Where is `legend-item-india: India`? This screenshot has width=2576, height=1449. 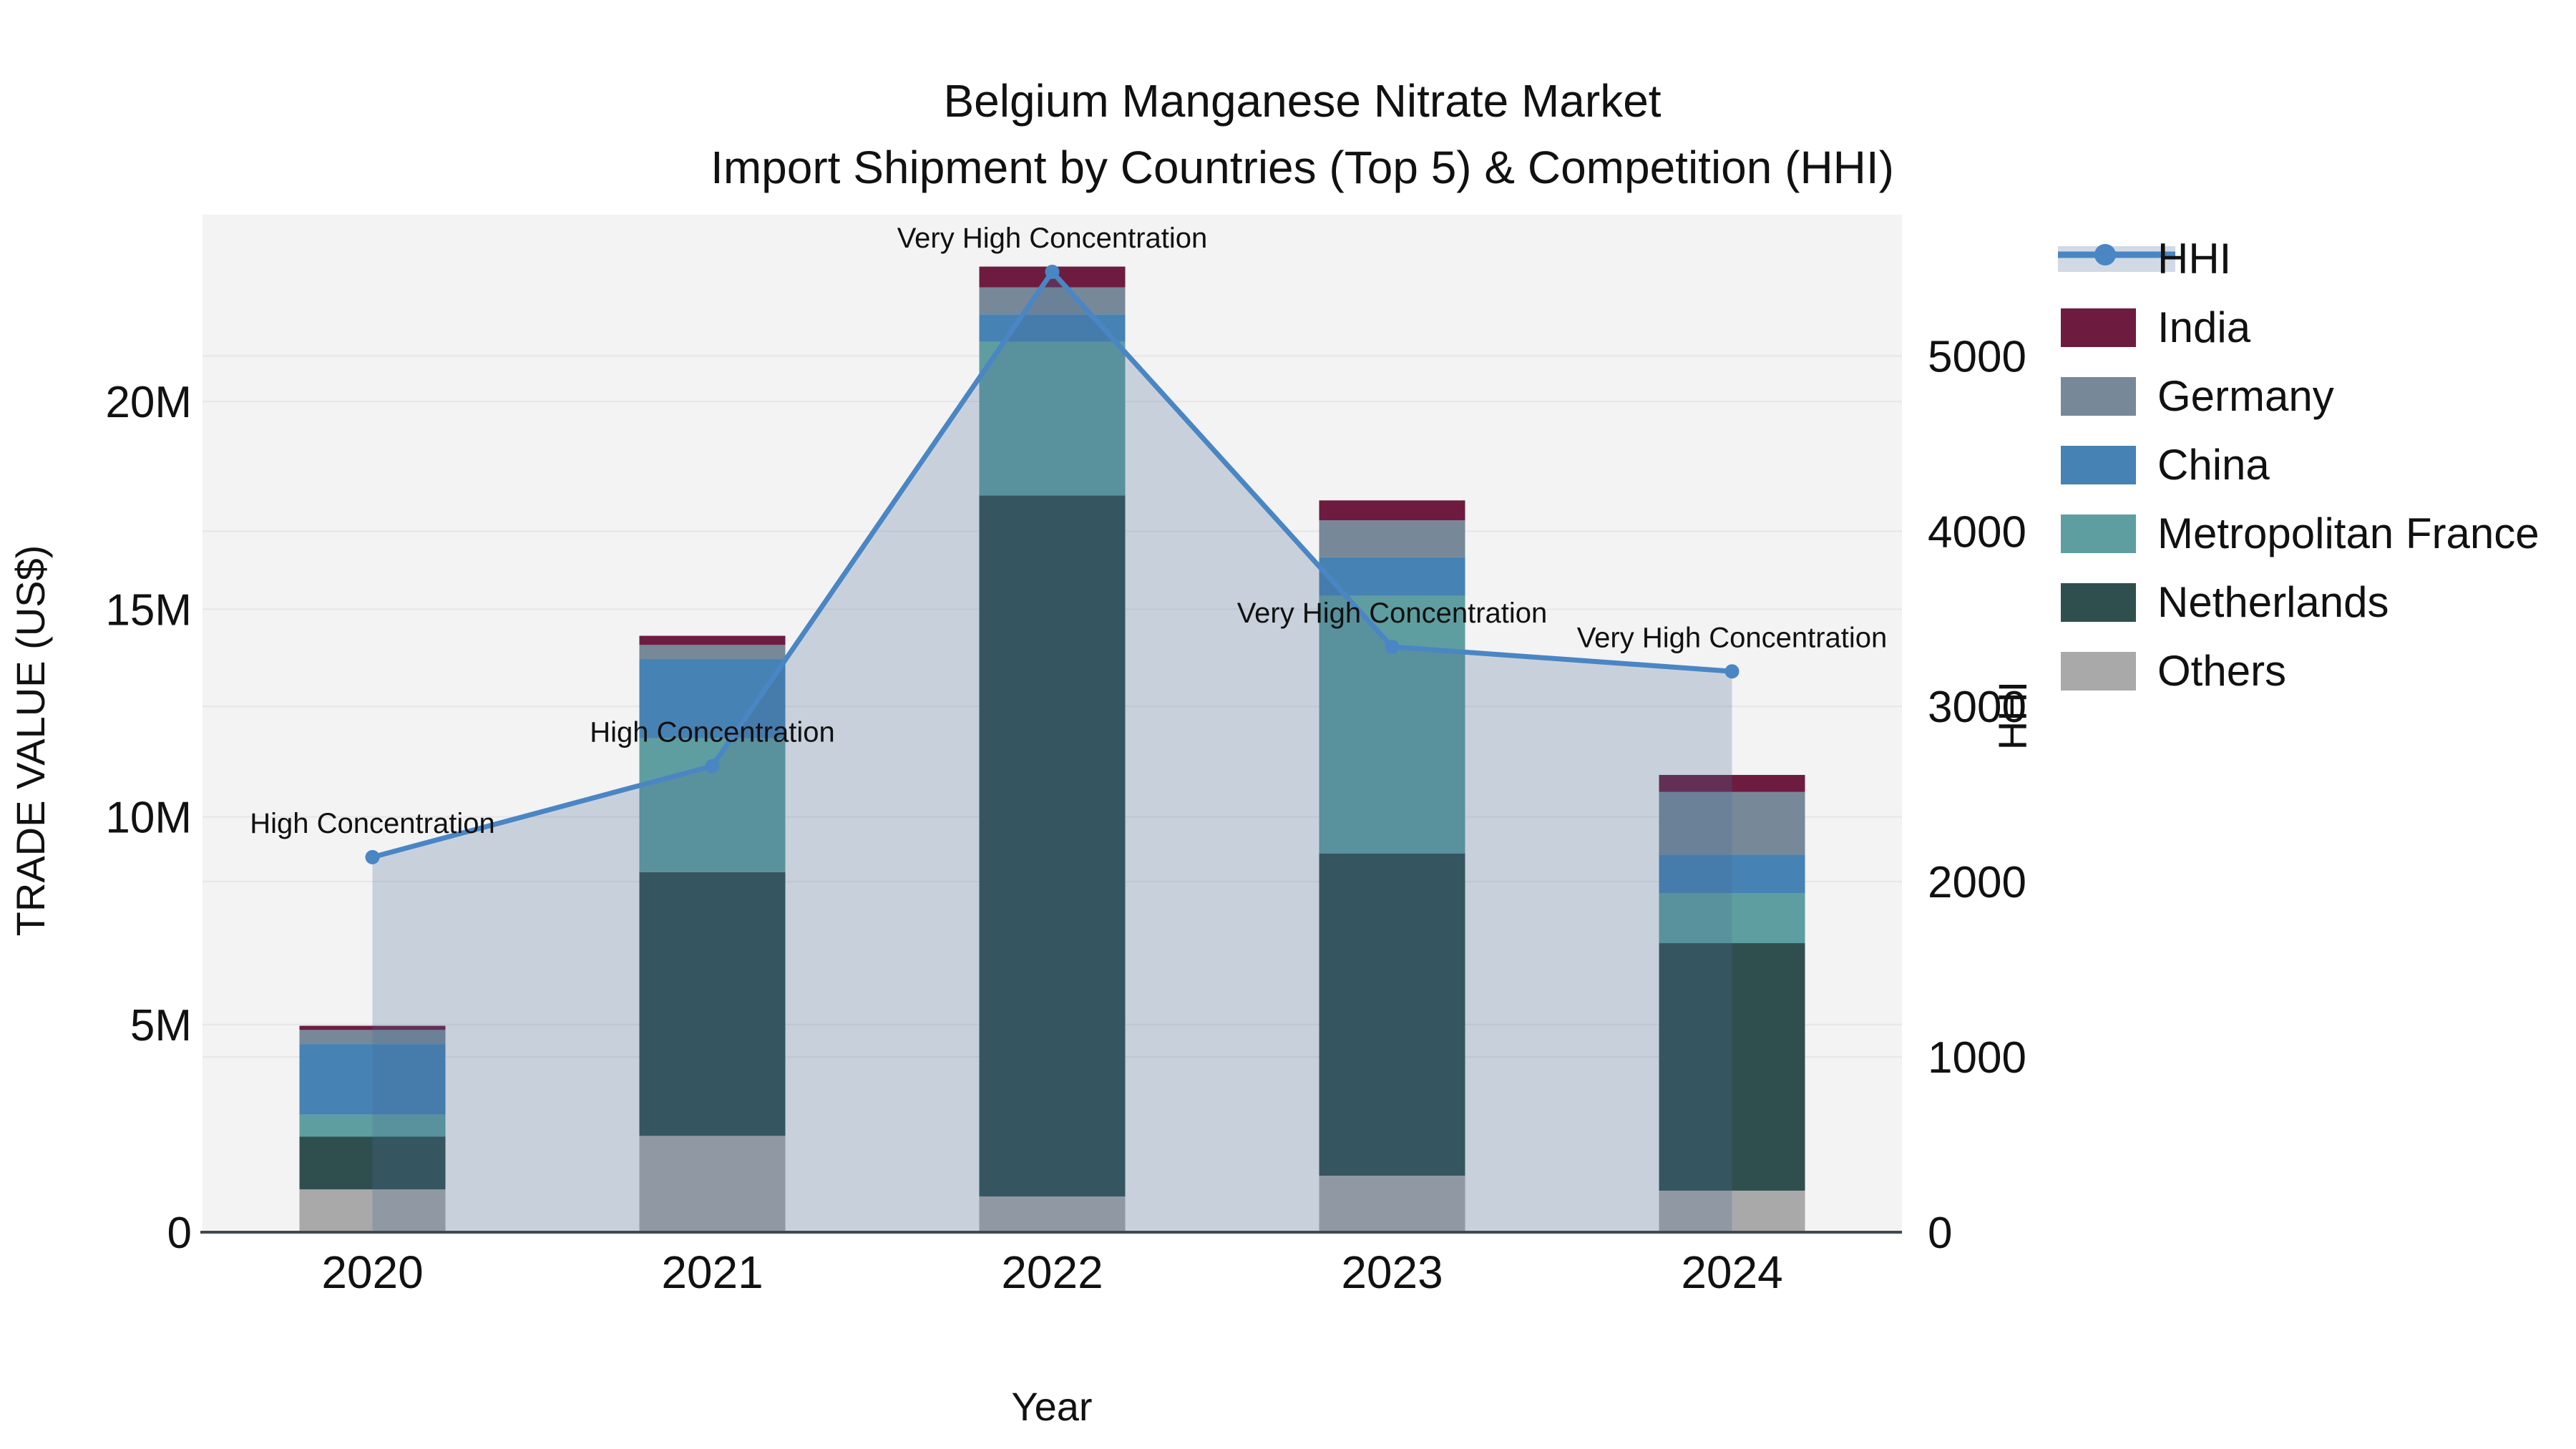
legend-item-india: India is located at coordinates (2156, 327).